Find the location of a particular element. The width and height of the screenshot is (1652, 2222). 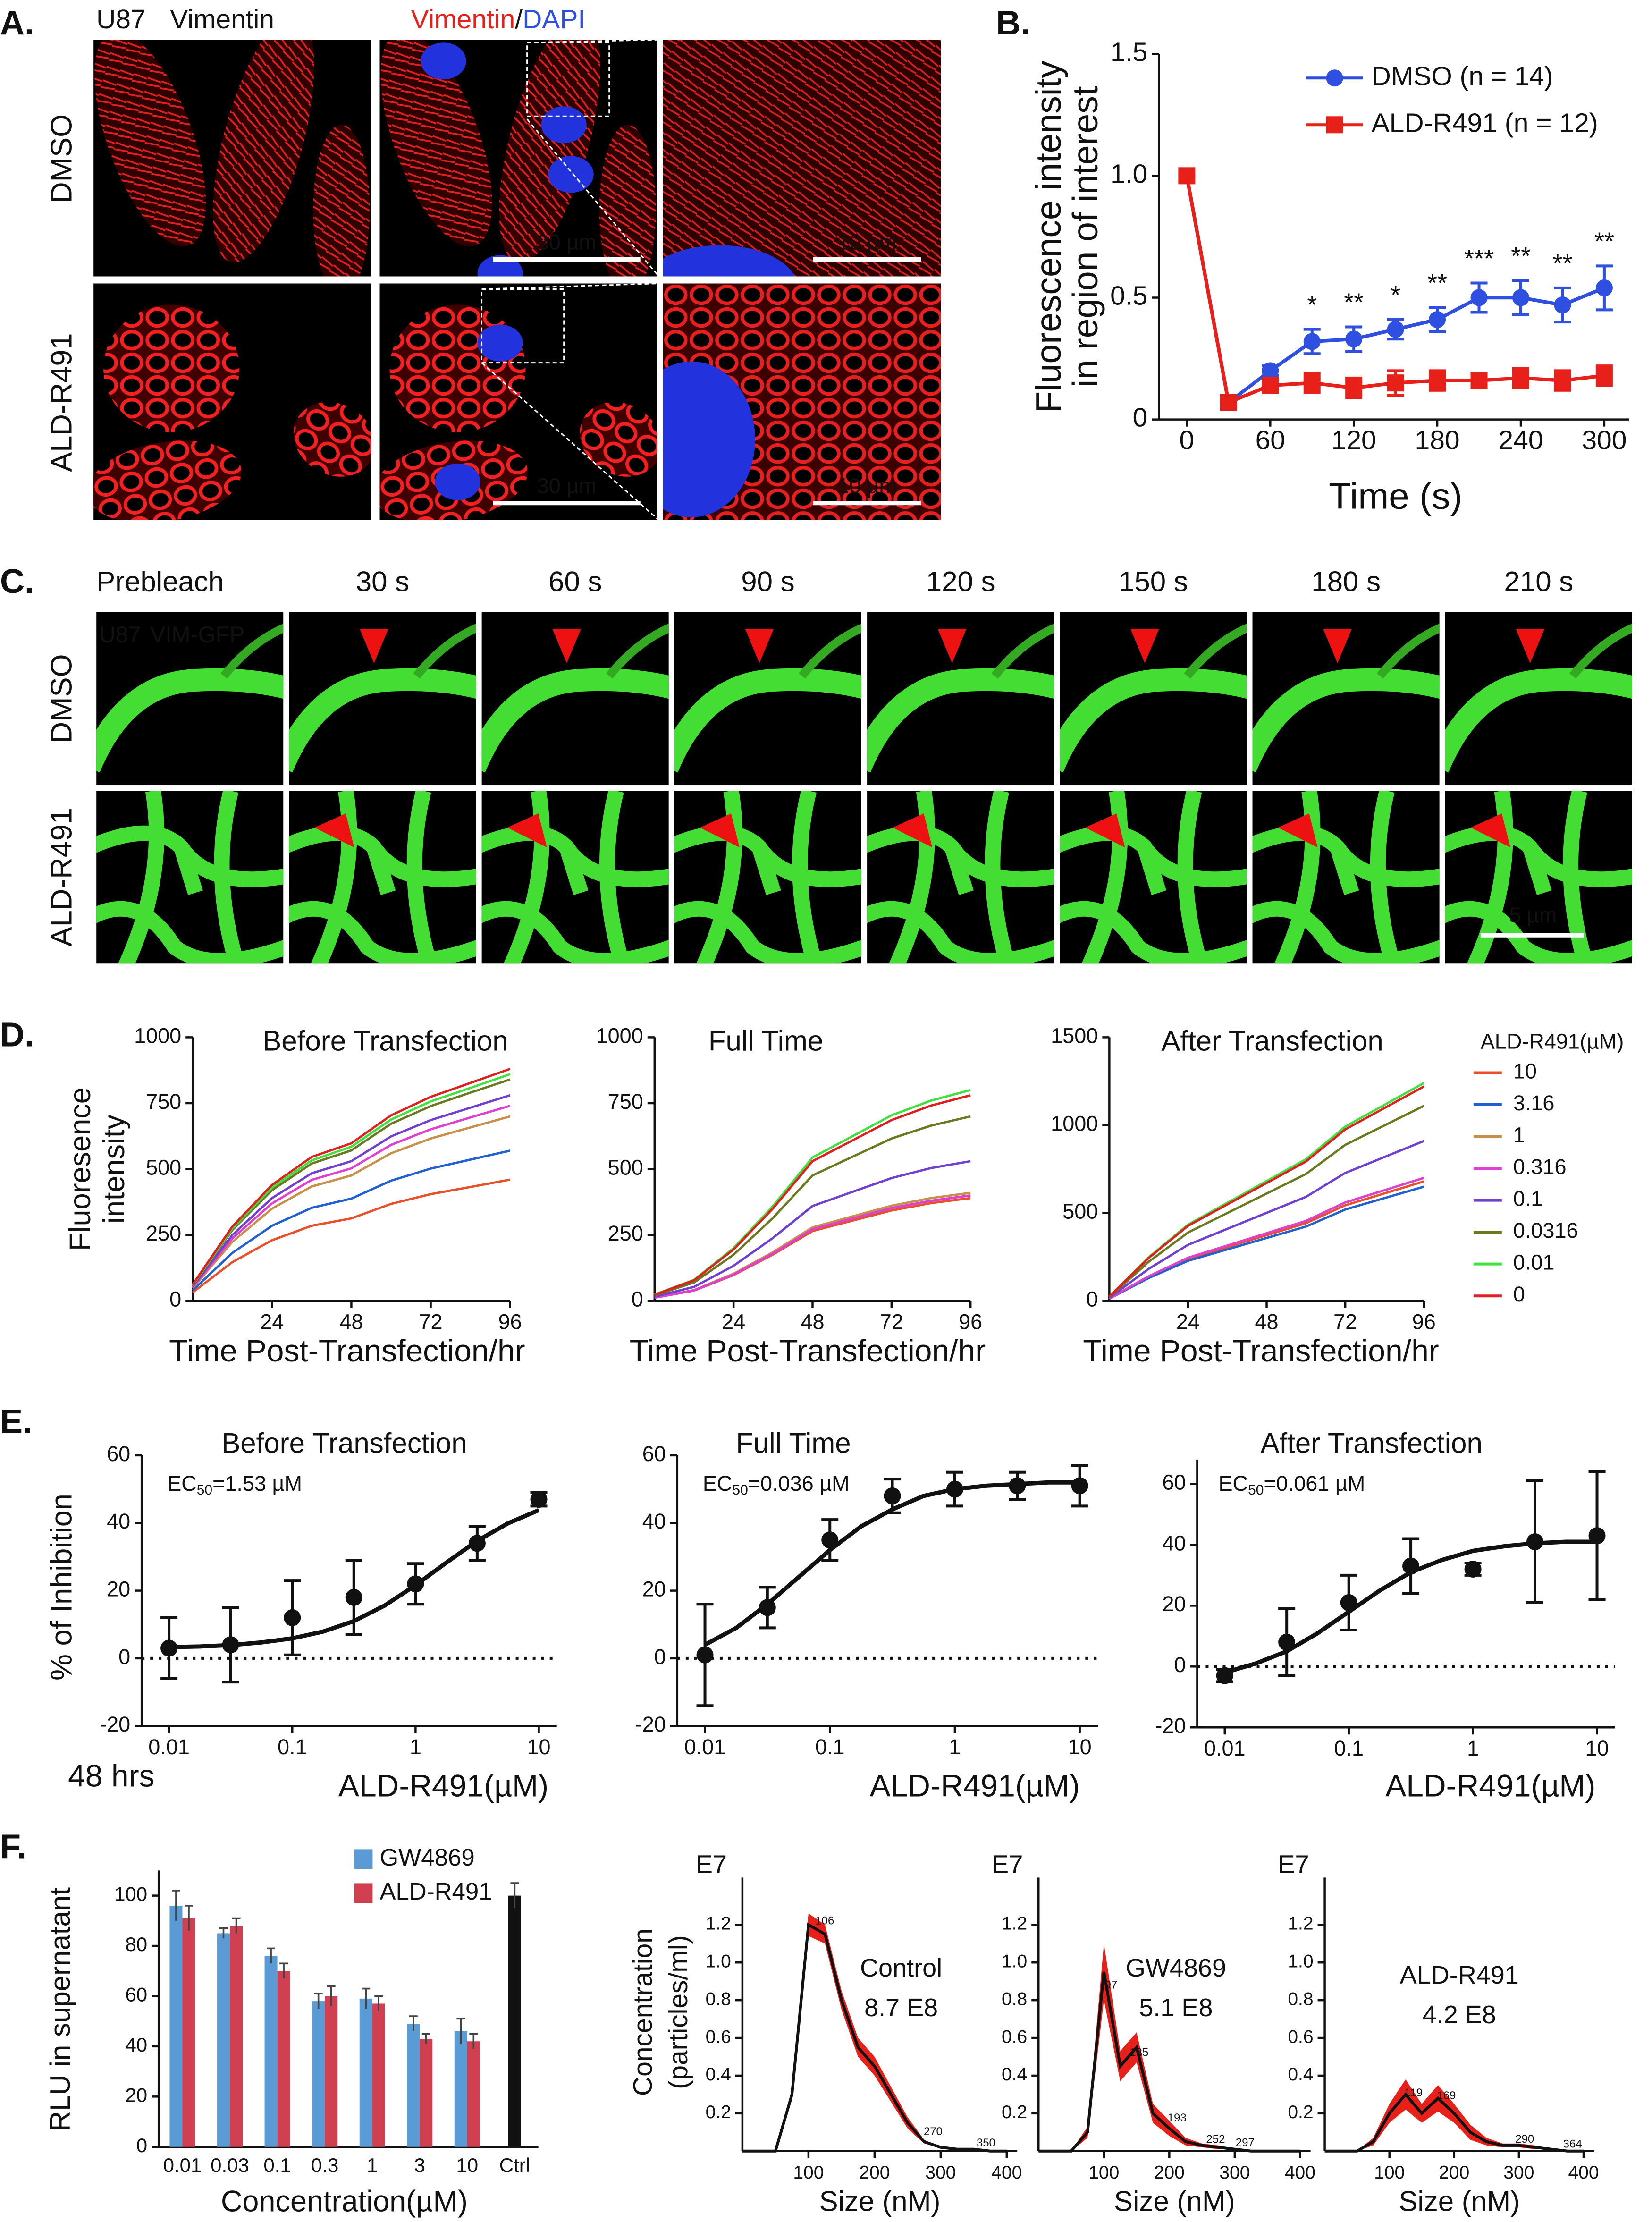

x-axis-title: Time Post-Transfection/hr is located at coordinates (1261, 1351).